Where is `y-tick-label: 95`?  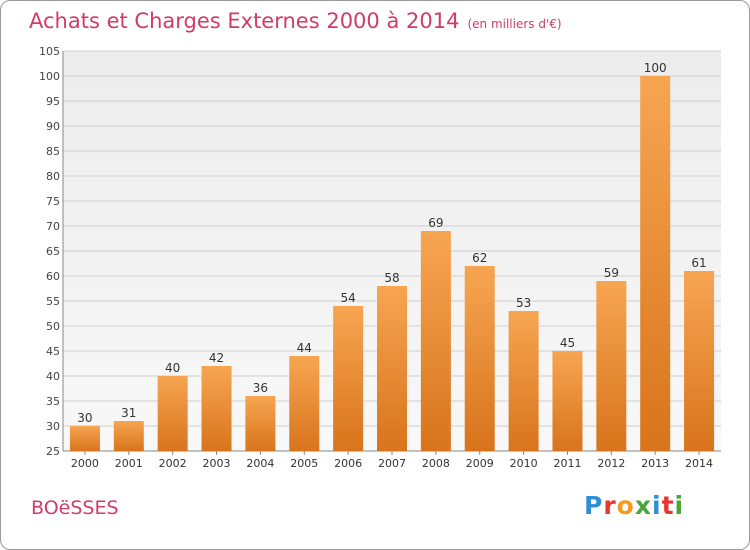
y-tick-label: 95 is located at coordinates (53, 101).